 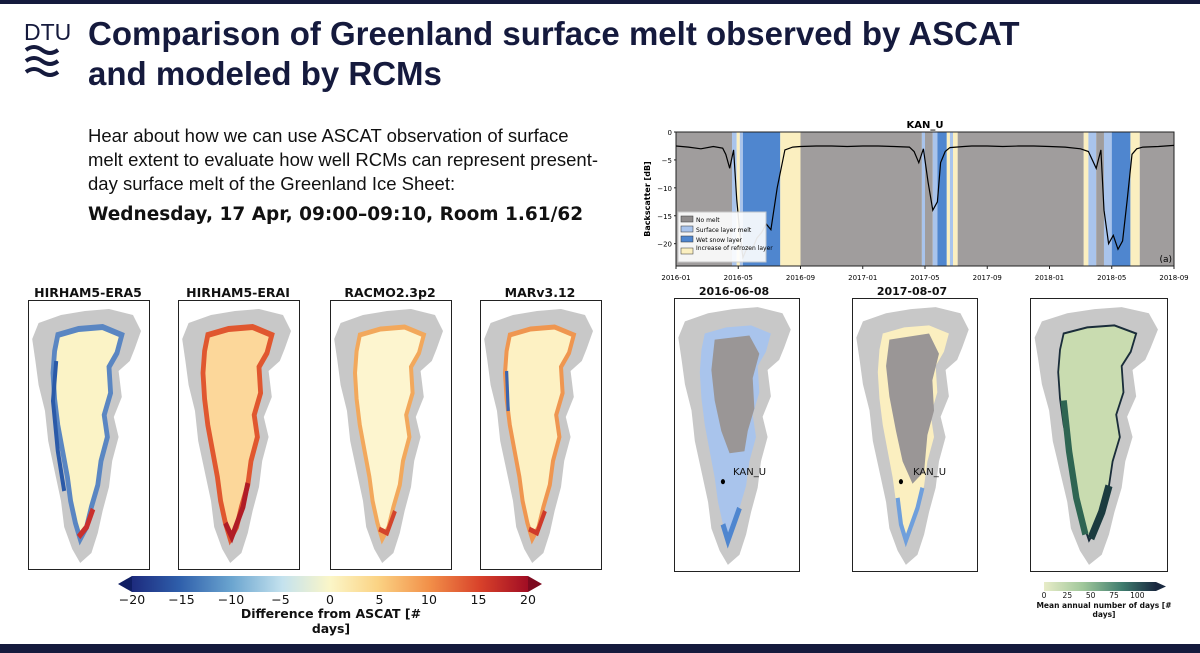 What do you see at coordinates (734, 291) in the screenshot?
I see `map-title-2016: 2016-06-08` at bounding box center [734, 291].